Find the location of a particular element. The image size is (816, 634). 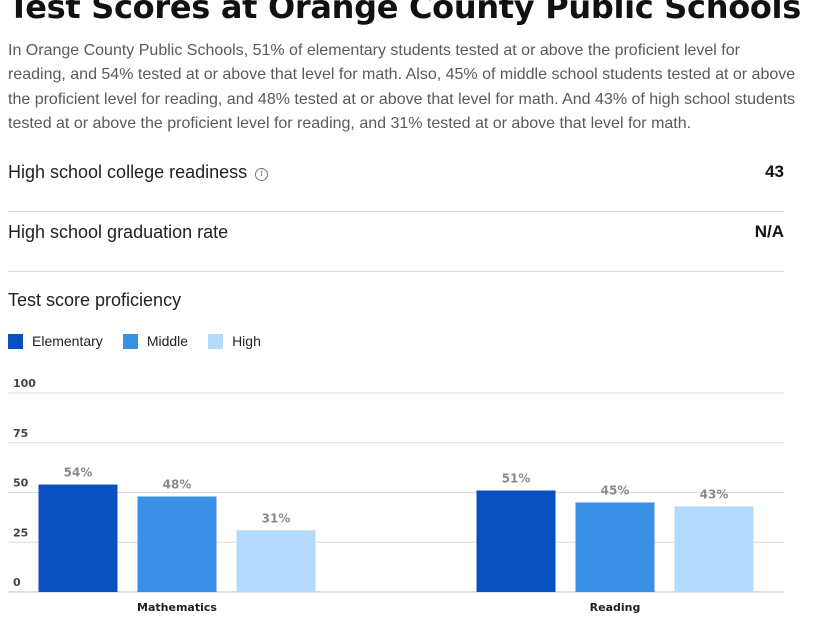

data-label: 43% is located at coordinates (714, 494).